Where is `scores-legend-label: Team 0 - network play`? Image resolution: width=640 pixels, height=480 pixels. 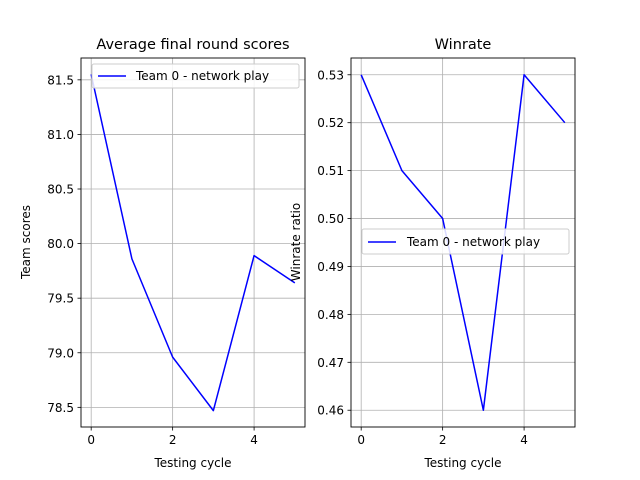
scores-legend-label: Team 0 - network play is located at coordinates (202, 76).